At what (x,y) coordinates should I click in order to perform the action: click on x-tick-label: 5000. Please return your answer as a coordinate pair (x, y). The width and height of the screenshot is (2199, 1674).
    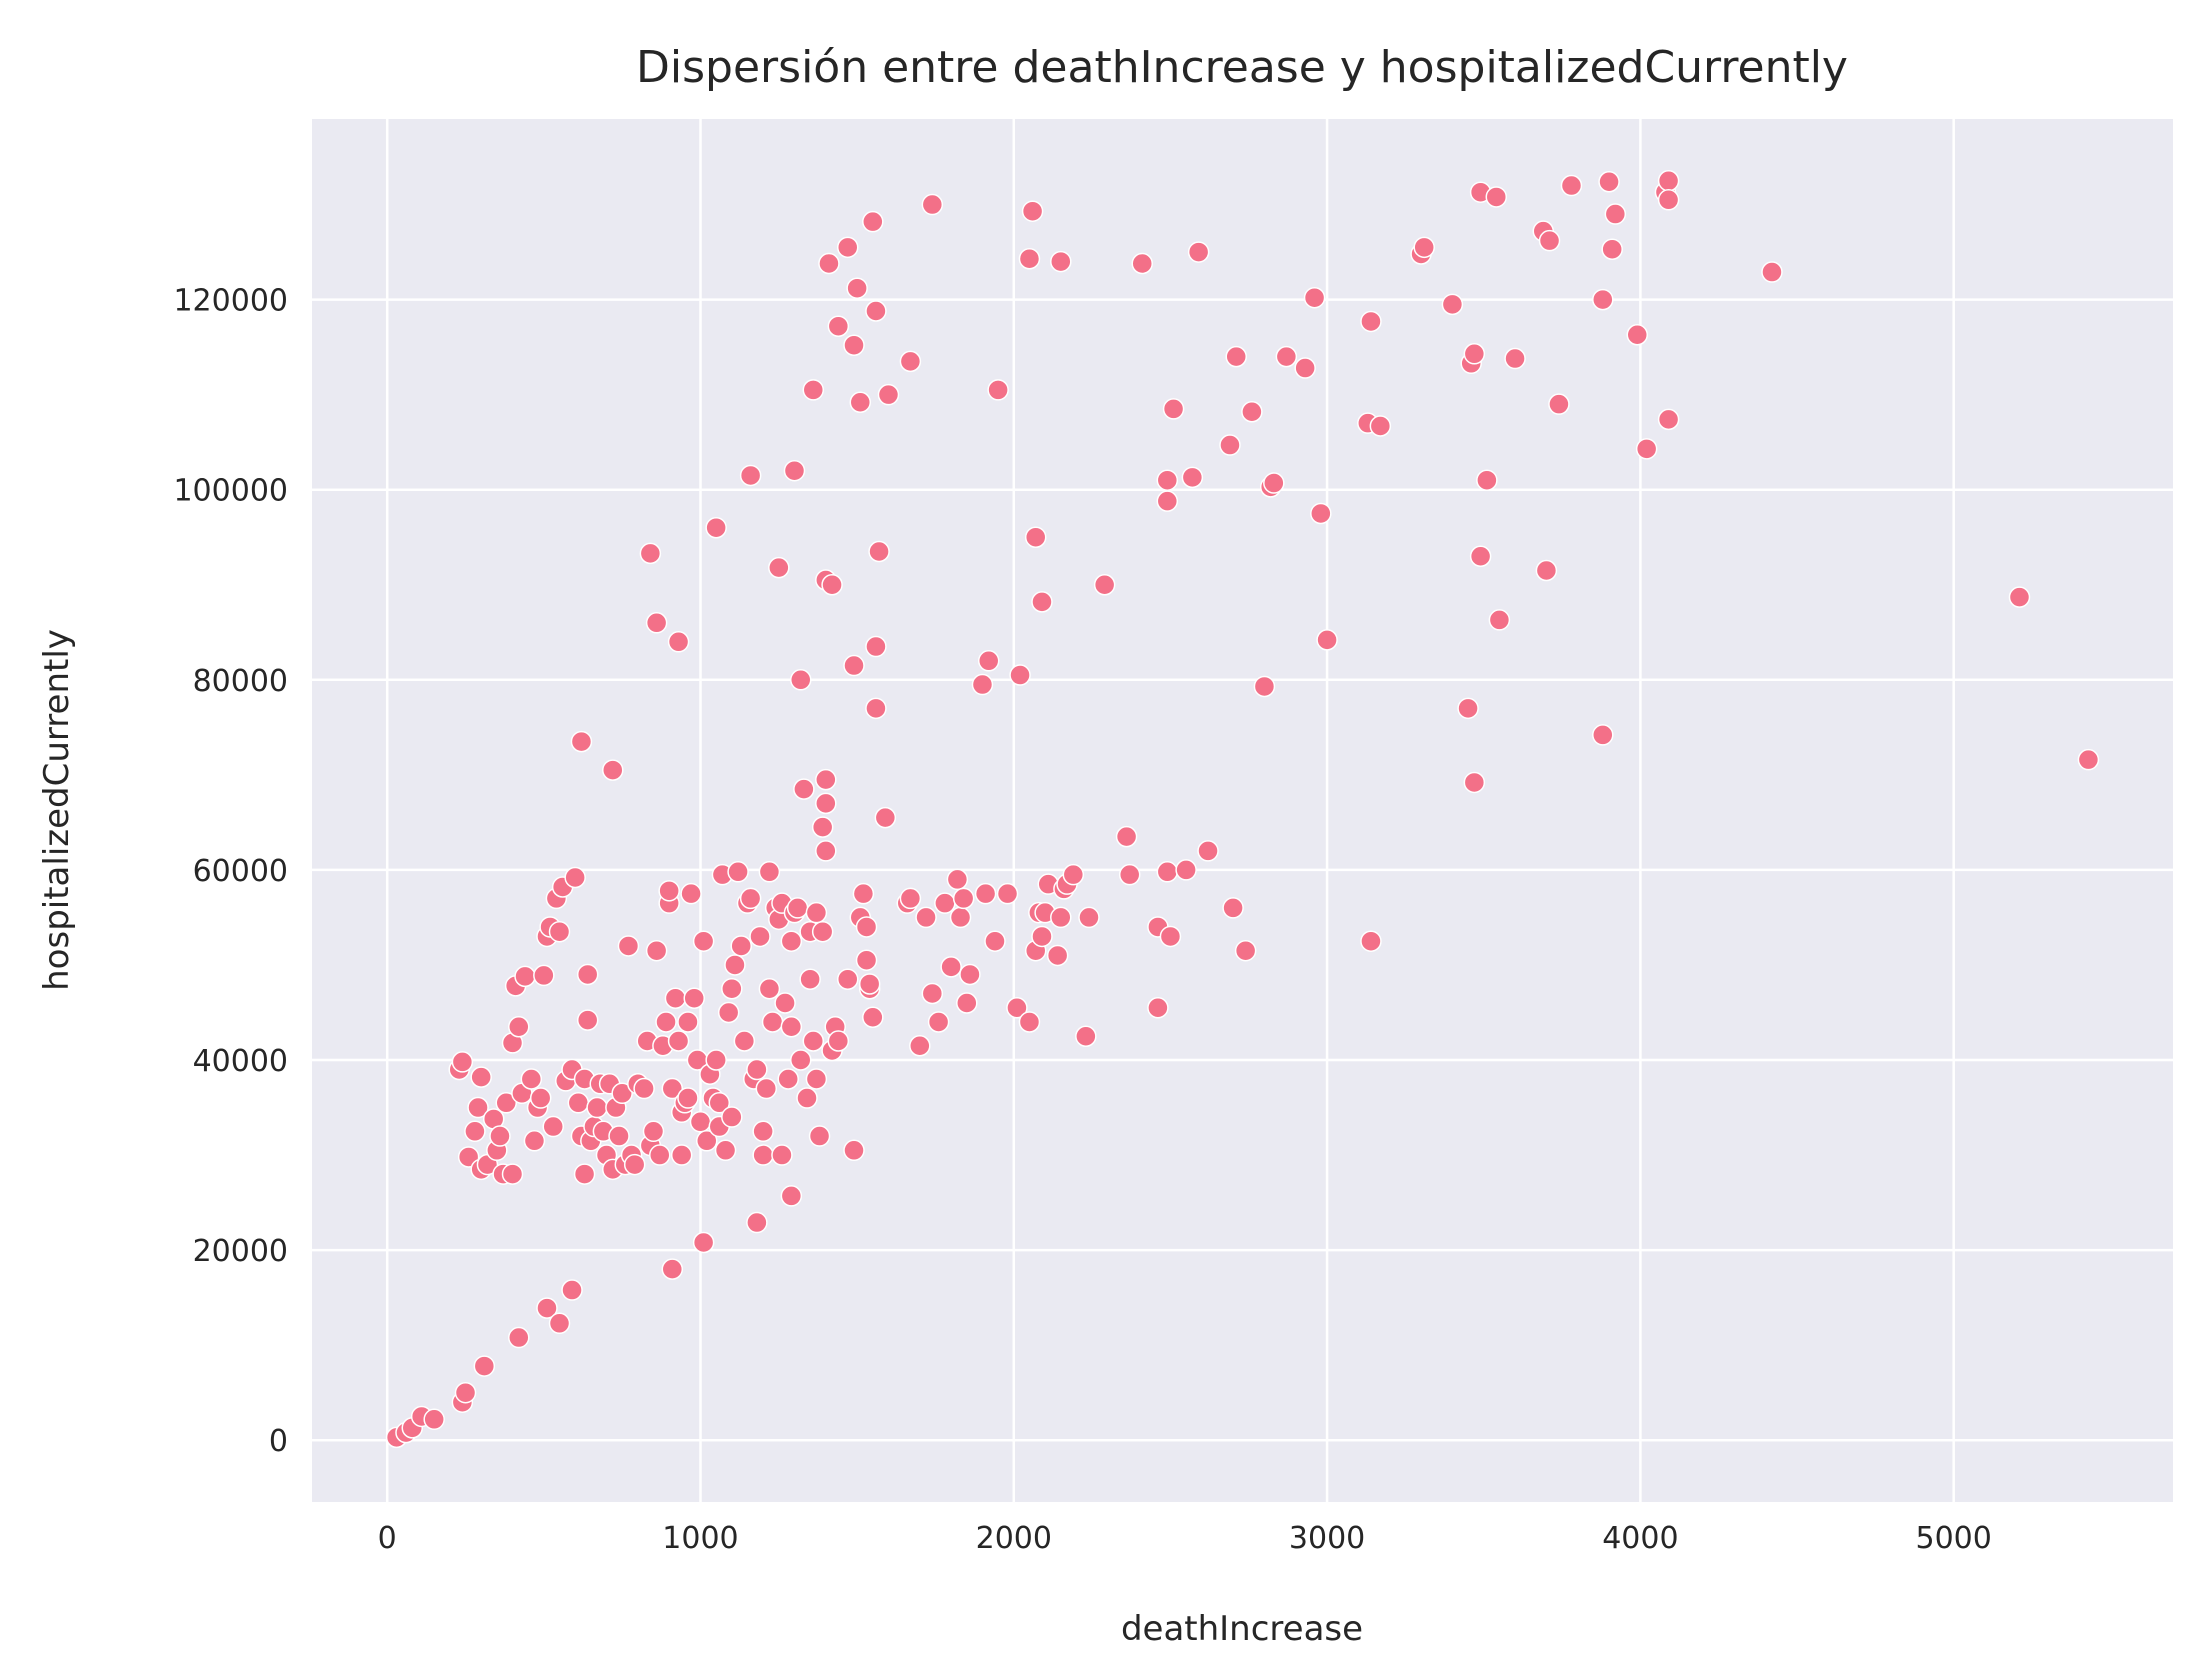
    Looking at the image, I should click on (1954, 1538).